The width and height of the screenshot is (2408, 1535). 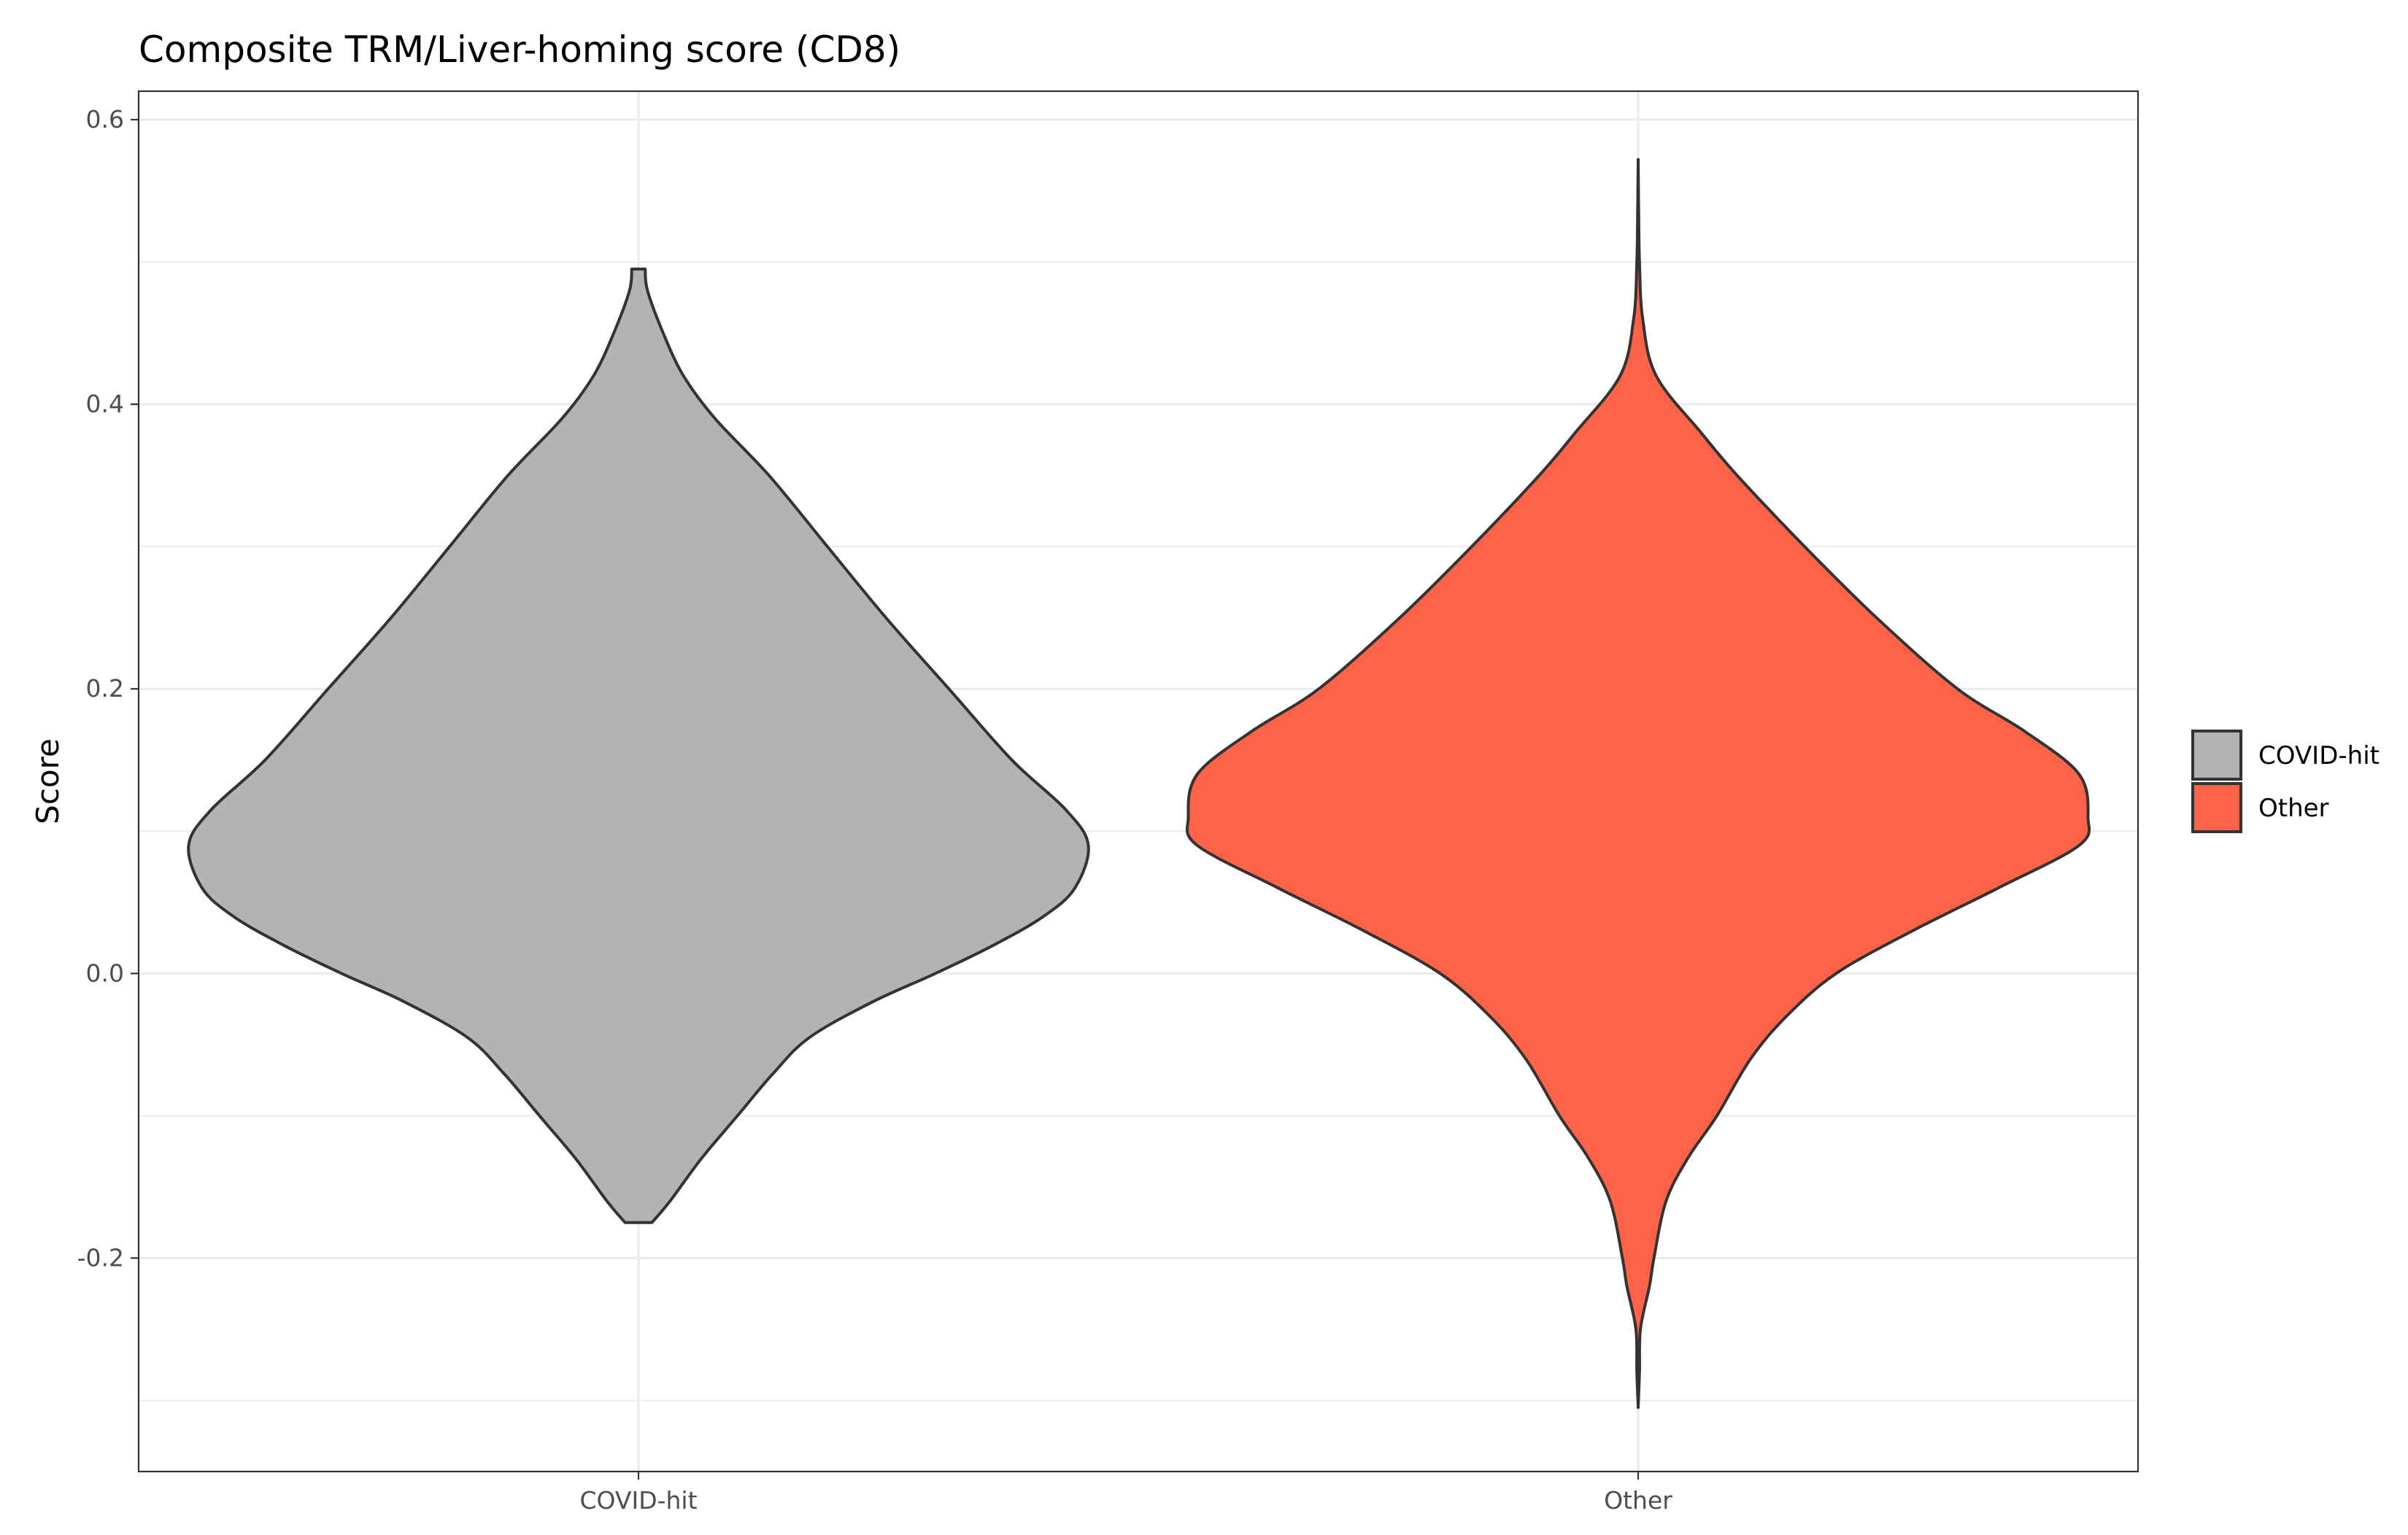 I want to click on y-tick-label: 0.4, so click(x=105, y=404).